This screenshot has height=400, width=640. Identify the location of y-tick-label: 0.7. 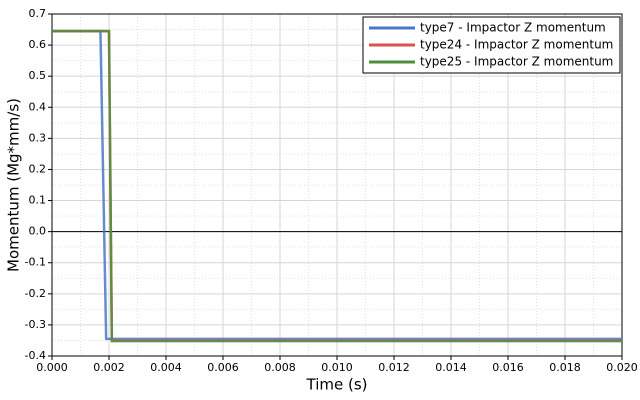
(38, 13).